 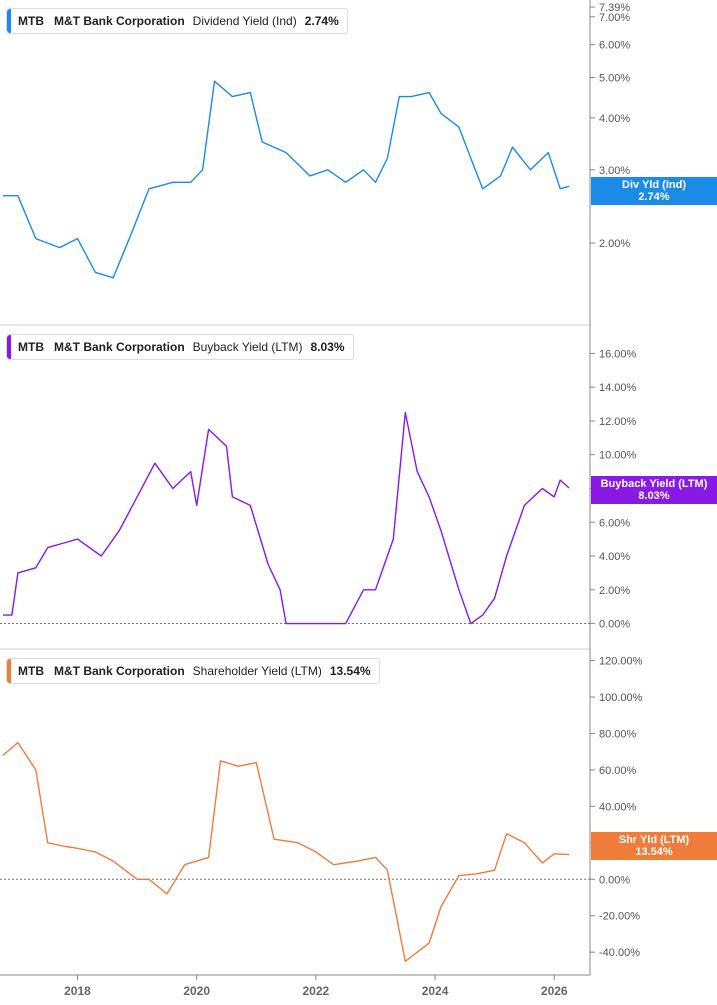 I want to click on legend-value: 8.03%, so click(x=327, y=347).